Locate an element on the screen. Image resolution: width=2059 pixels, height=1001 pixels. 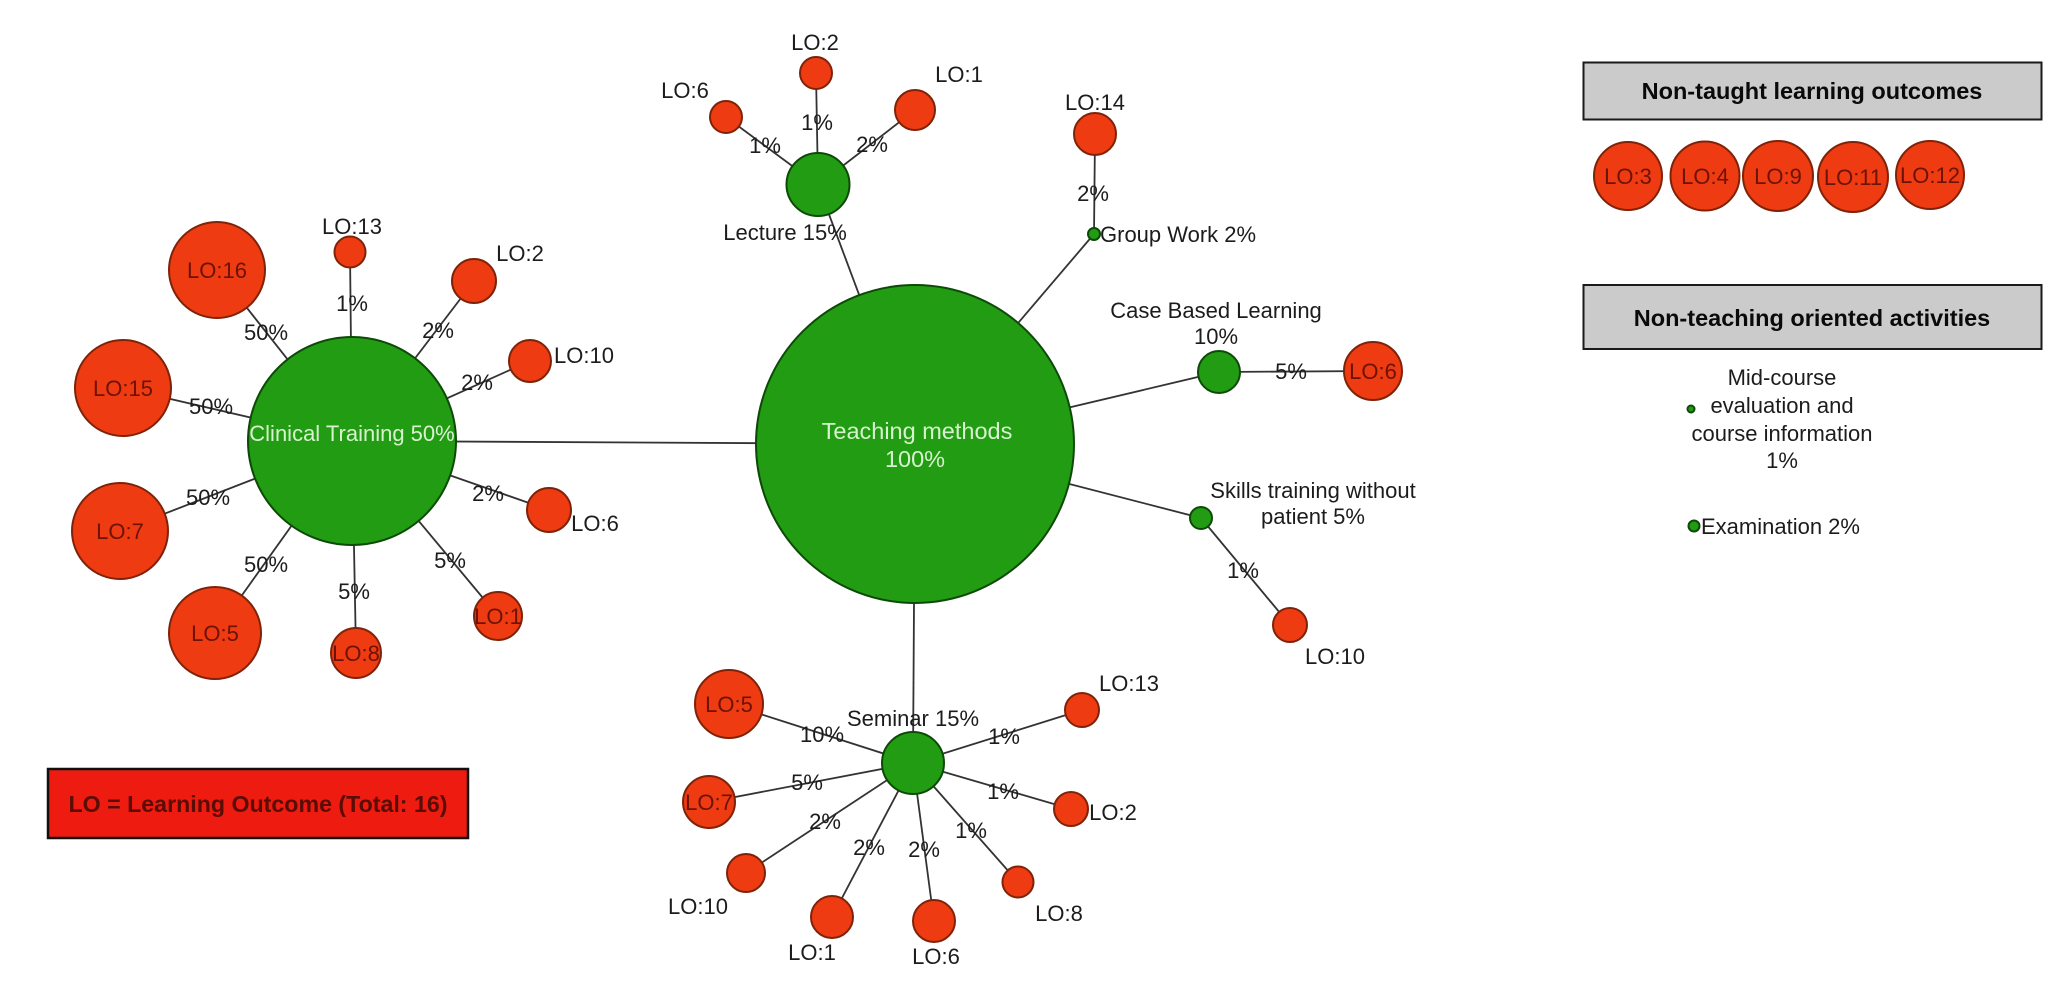
svg-text: LO:3 is located at coordinates (1628, 176).